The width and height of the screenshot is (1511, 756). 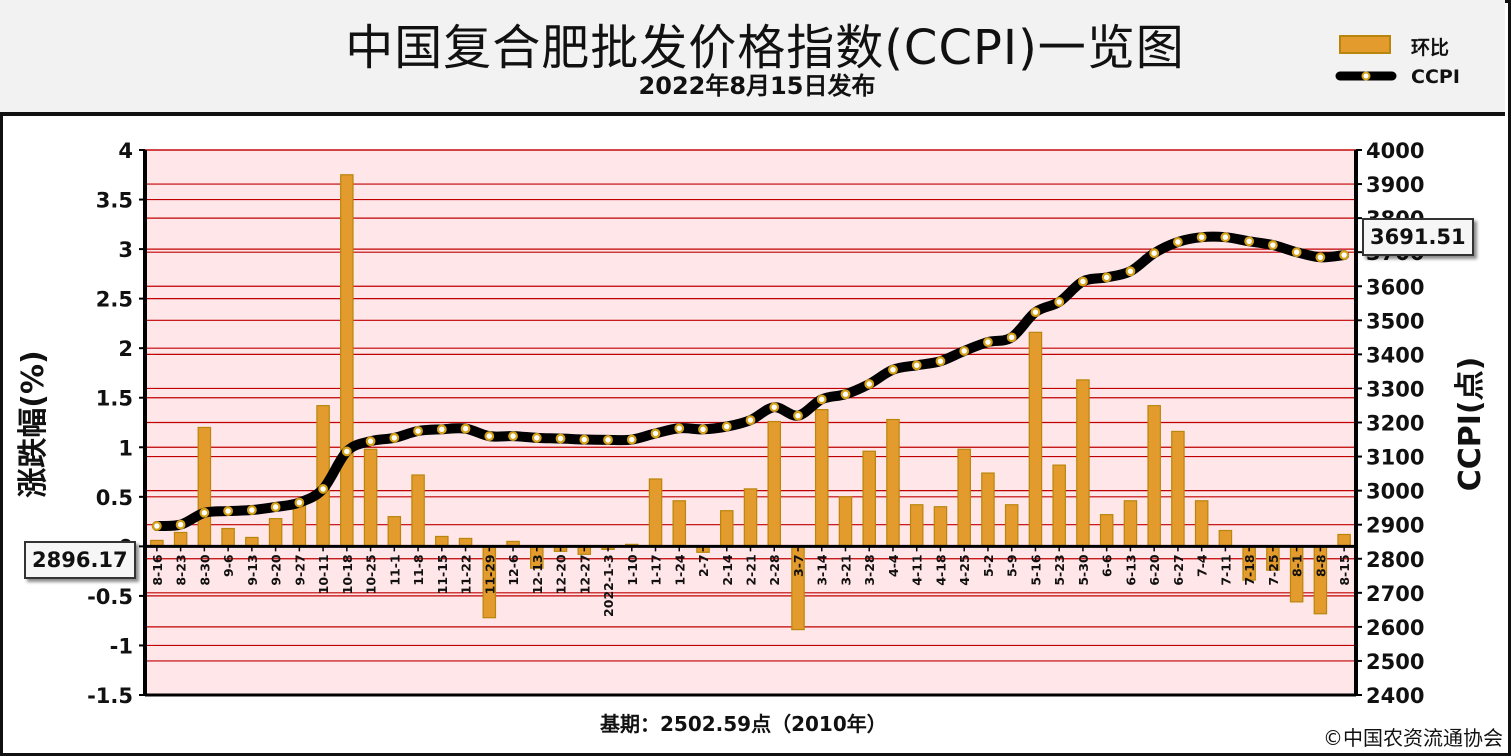 I want to click on legend-bar-label: 环比, so click(x=1430, y=48).